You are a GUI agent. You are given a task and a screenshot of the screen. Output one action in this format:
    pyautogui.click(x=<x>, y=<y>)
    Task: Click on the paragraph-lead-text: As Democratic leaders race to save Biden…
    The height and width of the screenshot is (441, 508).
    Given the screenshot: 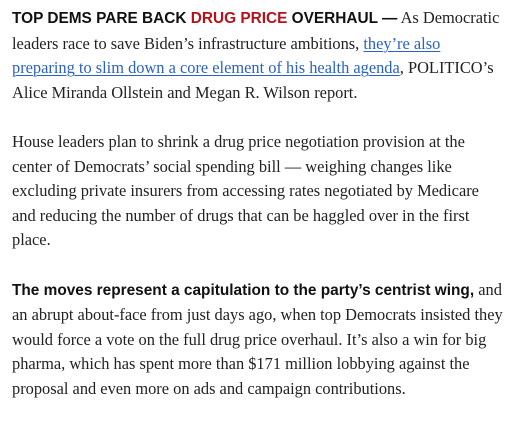 What is the action you would take?
    pyautogui.click(x=256, y=30)
    